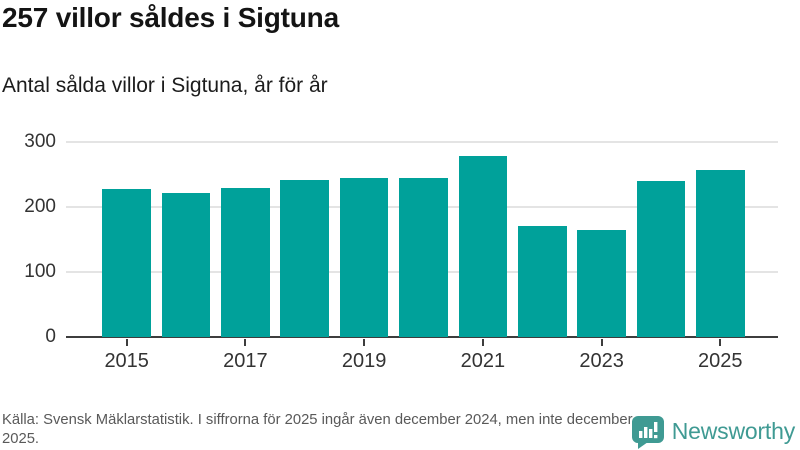 This screenshot has height=450, width=800. What do you see at coordinates (186, 264) in the screenshot?
I see `bar-2016` at bounding box center [186, 264].